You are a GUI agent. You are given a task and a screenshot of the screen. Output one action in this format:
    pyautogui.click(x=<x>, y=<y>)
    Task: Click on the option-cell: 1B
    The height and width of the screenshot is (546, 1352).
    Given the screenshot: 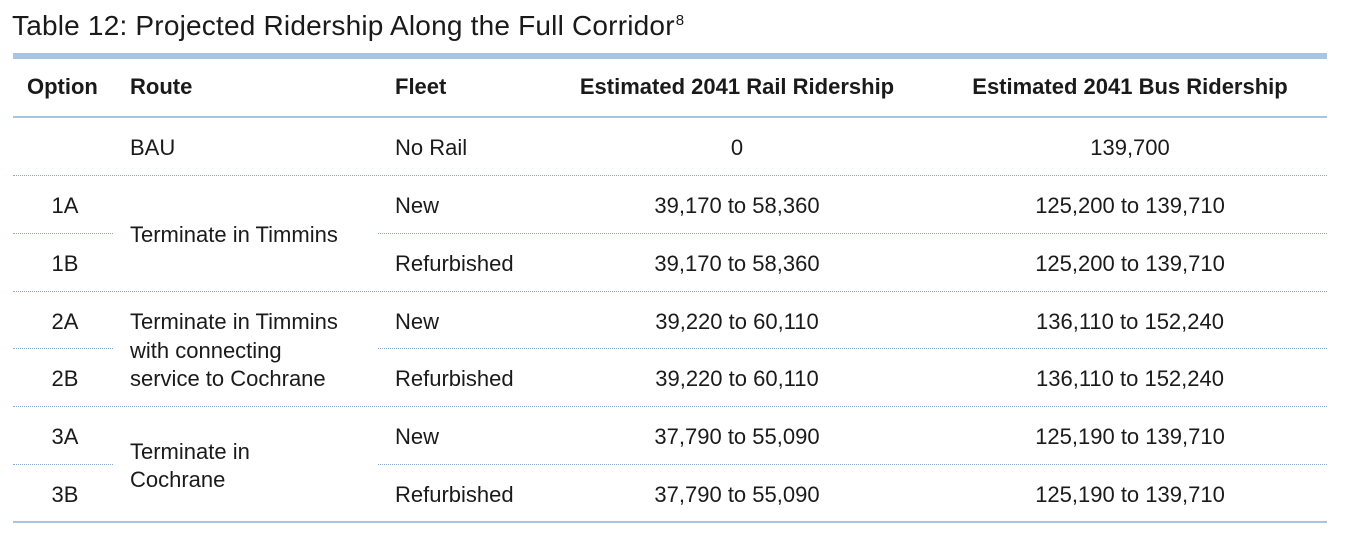 What is the action you would take?
    pyautogui.click(x=65, y=263)
    